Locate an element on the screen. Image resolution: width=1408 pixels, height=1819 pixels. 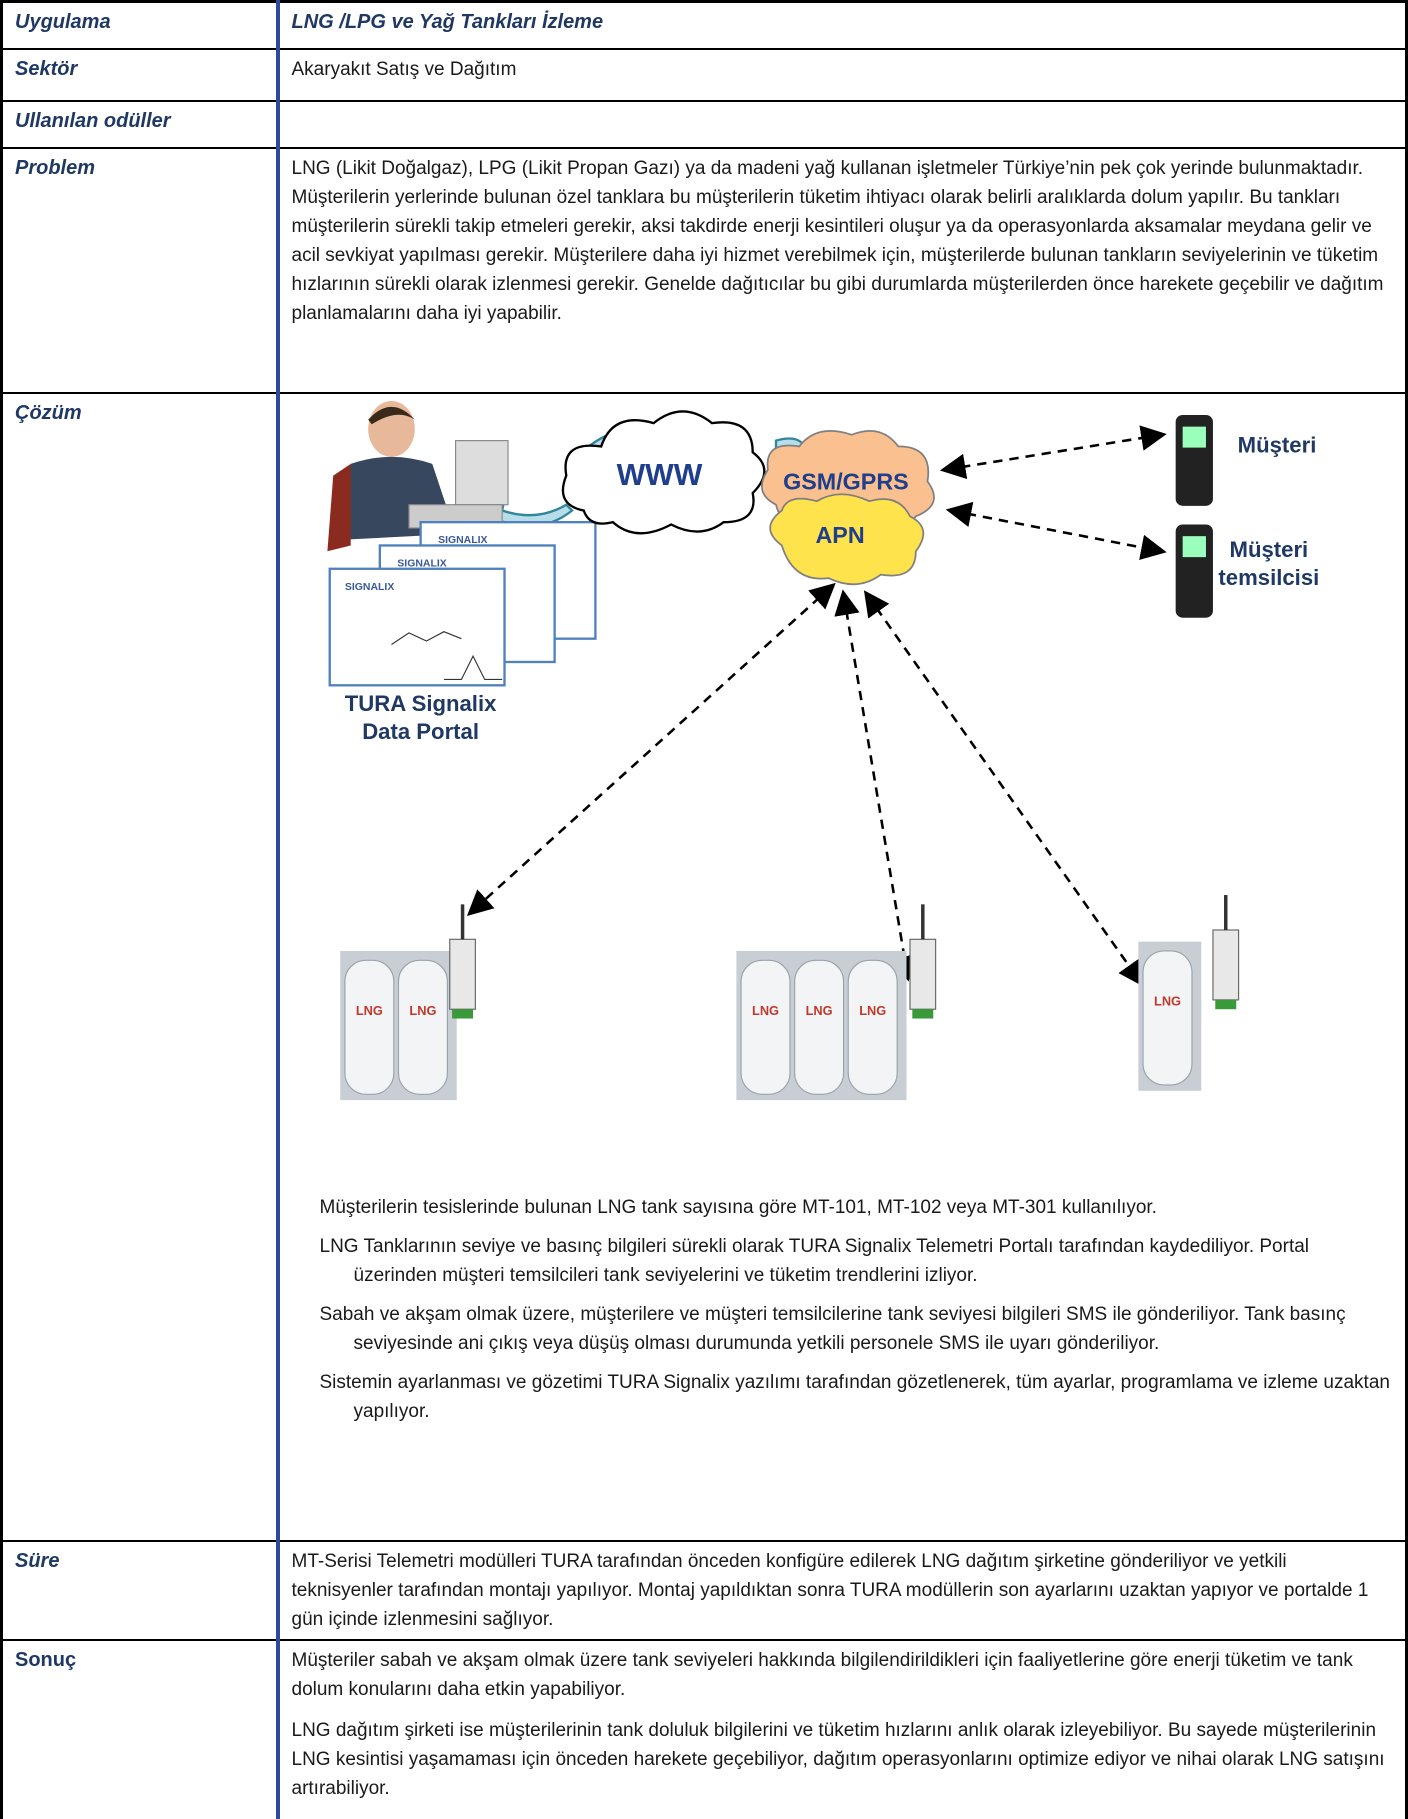
phones is located at coordinates (1194, 516).